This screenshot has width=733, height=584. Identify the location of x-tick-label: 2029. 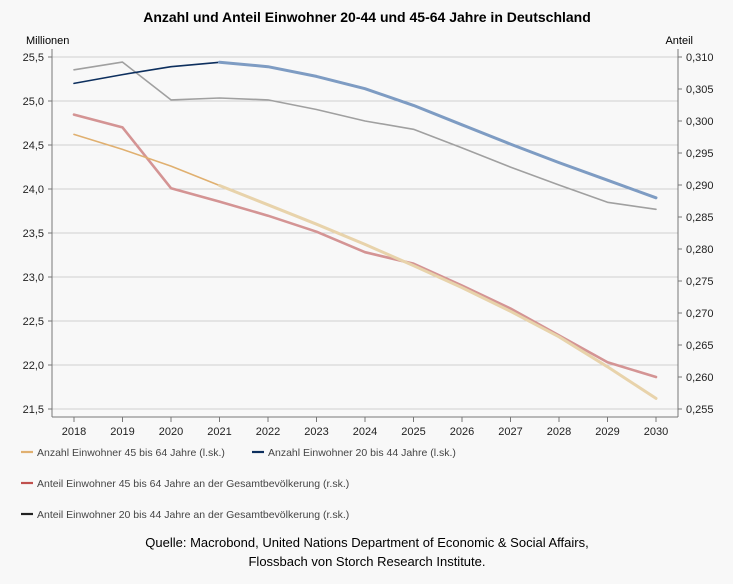
(607, 432).